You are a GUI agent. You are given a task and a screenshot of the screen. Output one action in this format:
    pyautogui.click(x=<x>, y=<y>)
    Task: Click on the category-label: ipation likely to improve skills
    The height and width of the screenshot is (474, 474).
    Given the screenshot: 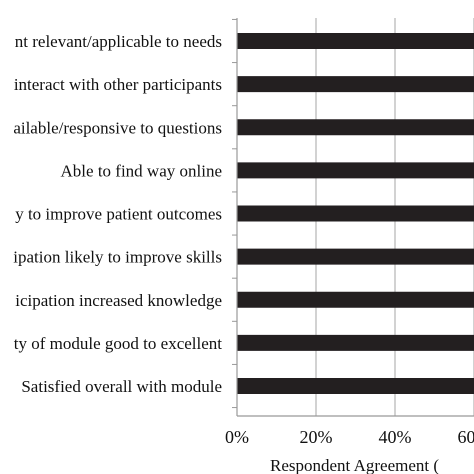 What is the action you would take?
    pyautogui.click(x=117, y=257)
    